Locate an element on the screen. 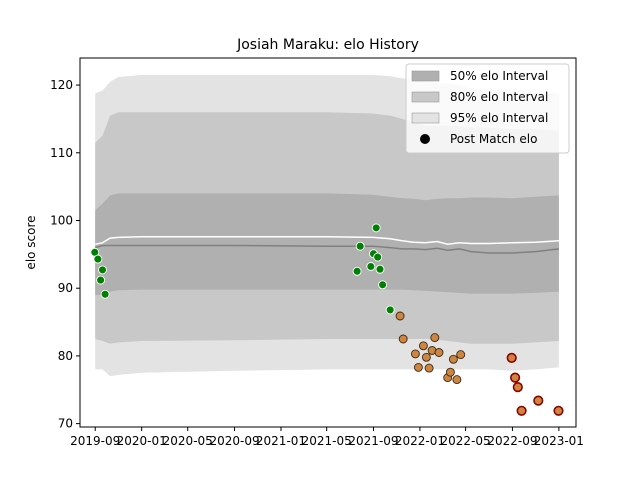  median-line is located at coordinates (326, 249).